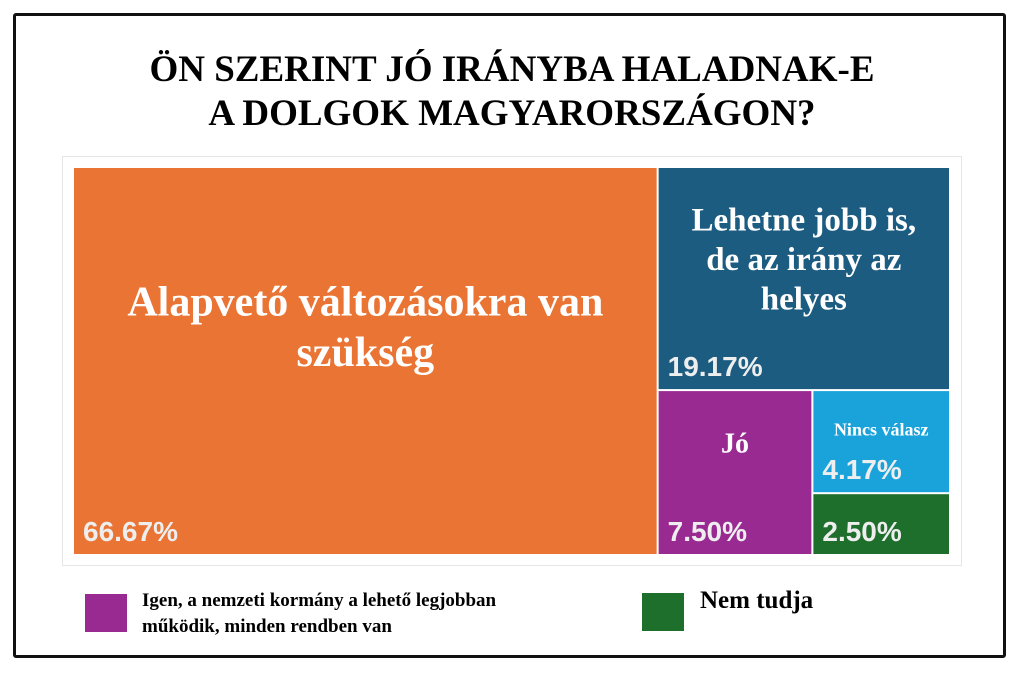 This screenshot has height=675, width=1024. Describe the element at coordinates (861, 531) in the screenshot. I see `treemap-value-4: 2.50%` at that location.